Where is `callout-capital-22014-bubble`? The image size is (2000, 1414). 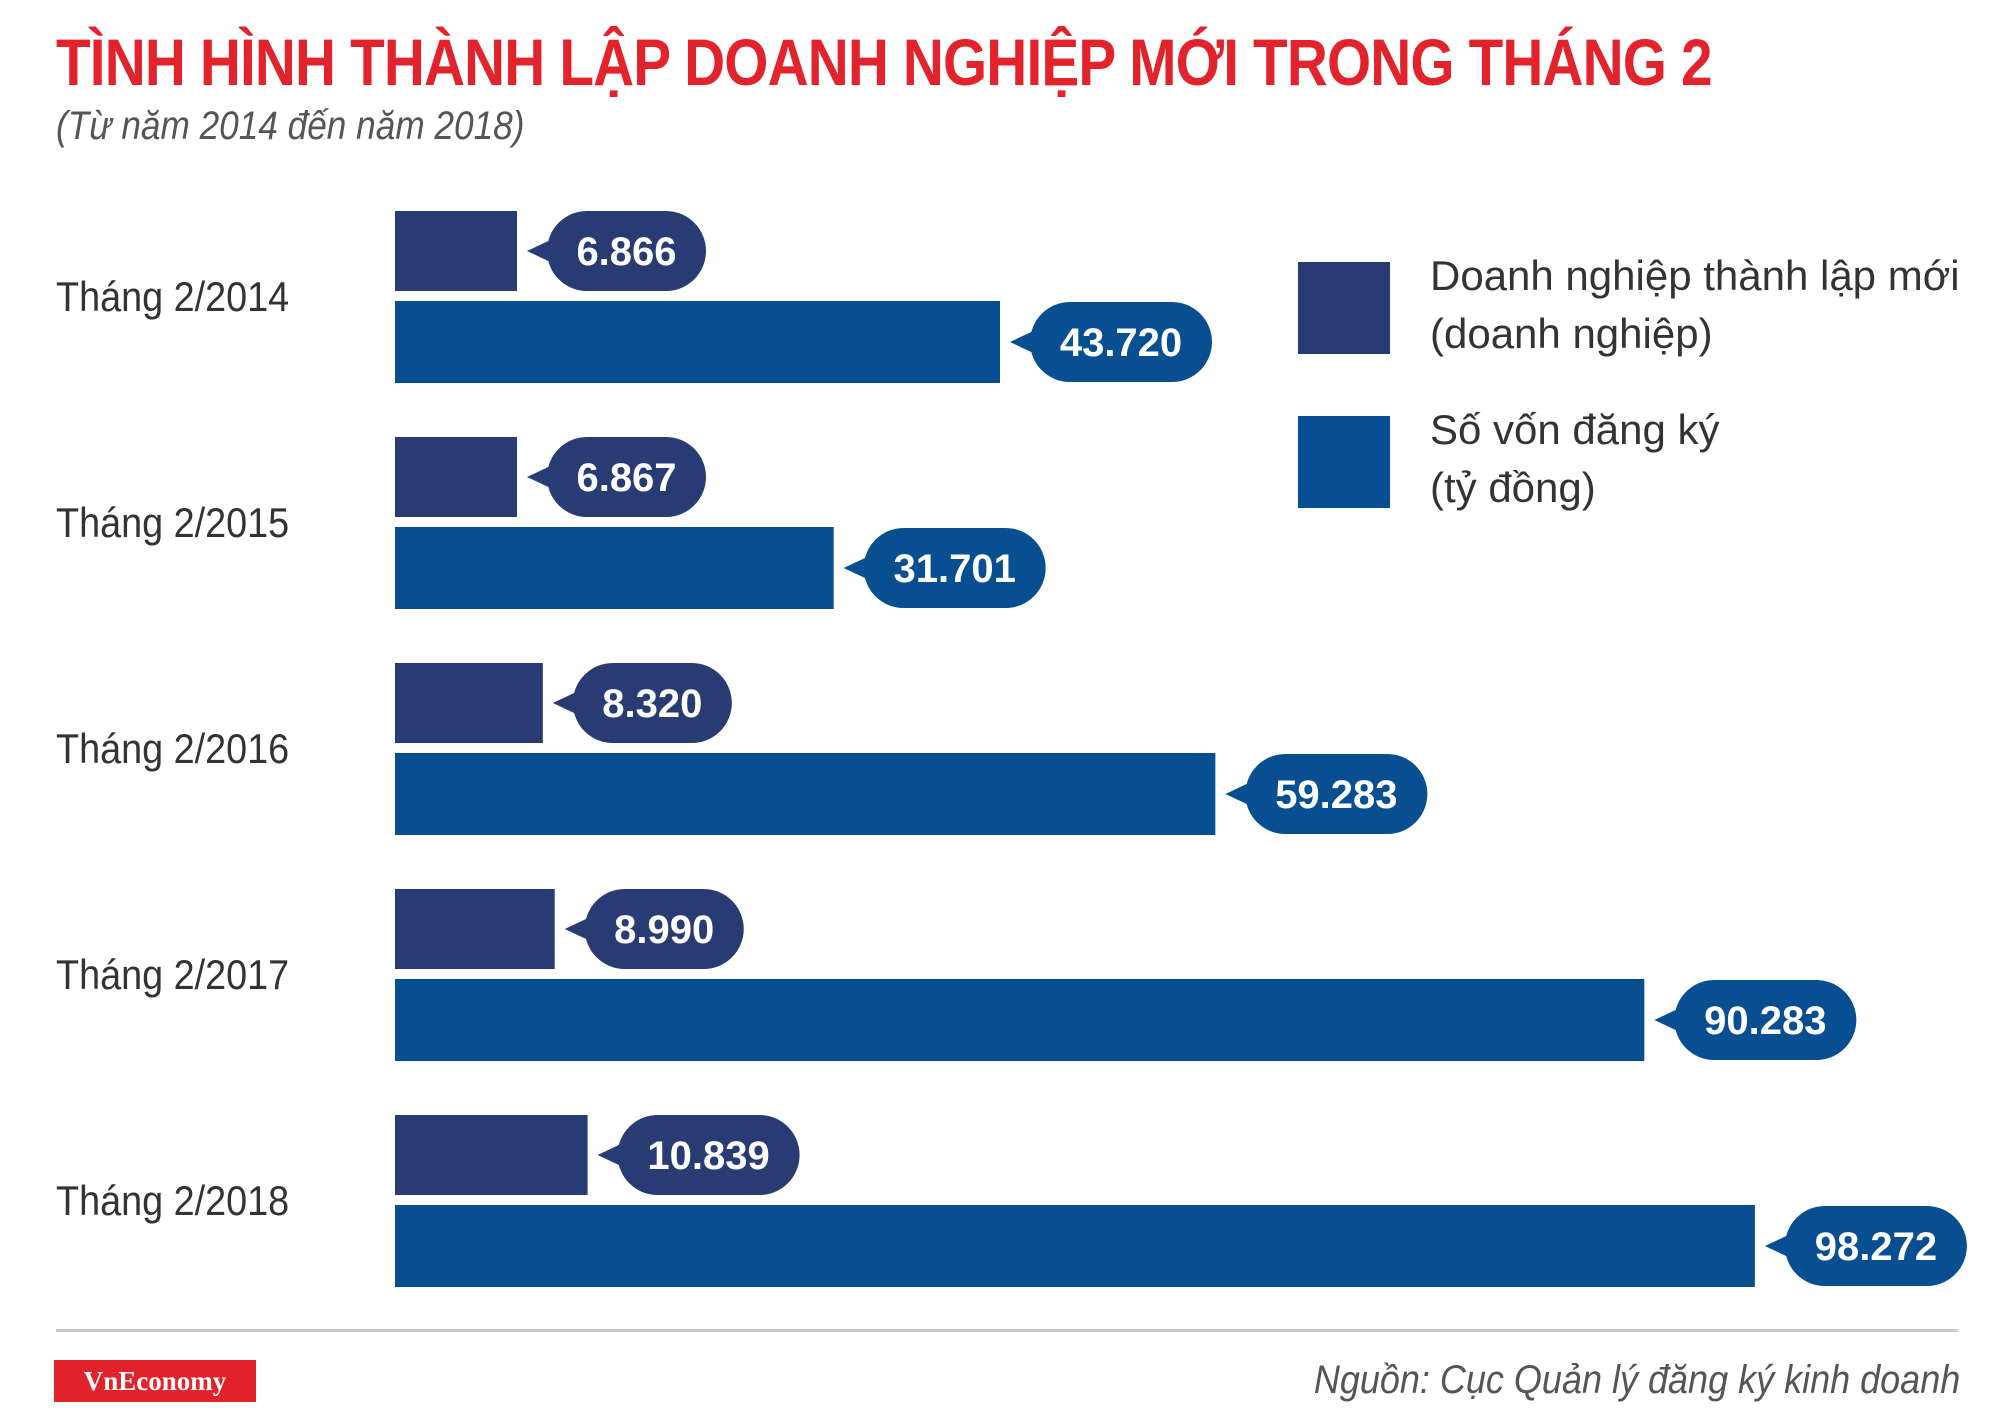 callout-capital-22014-bubble is located at coordinates (1121, 342).